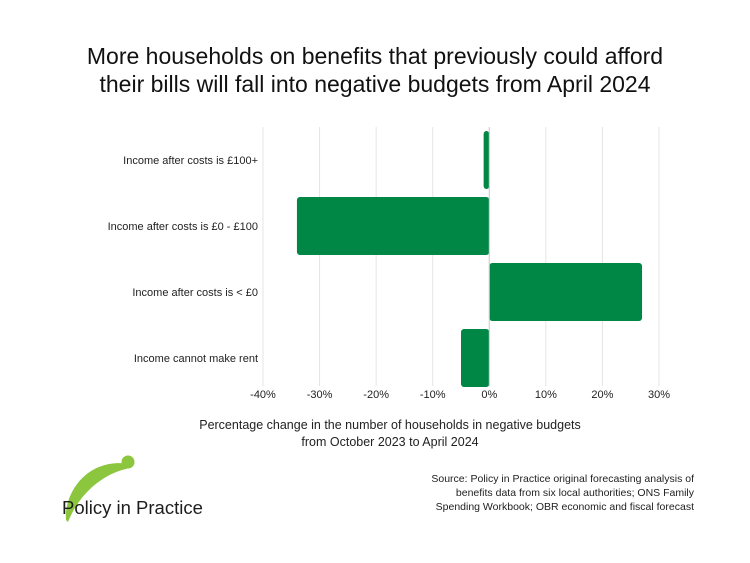  What do you see at coordinates (100, 488) in the screenshot?
I see `logo-swoosh-icon` at bounding box center [100, 488].